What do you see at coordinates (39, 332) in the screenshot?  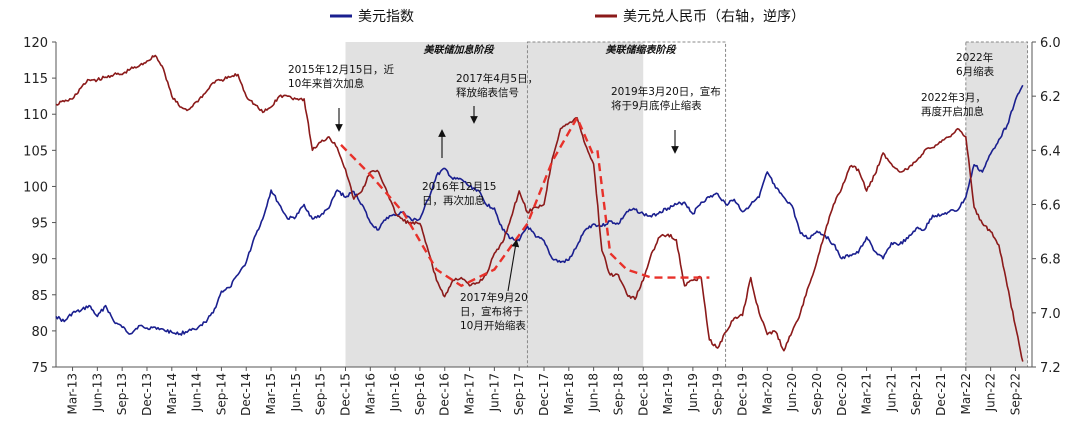 I see `y-left-tick-label: 80` at bounding box center [39, 332].